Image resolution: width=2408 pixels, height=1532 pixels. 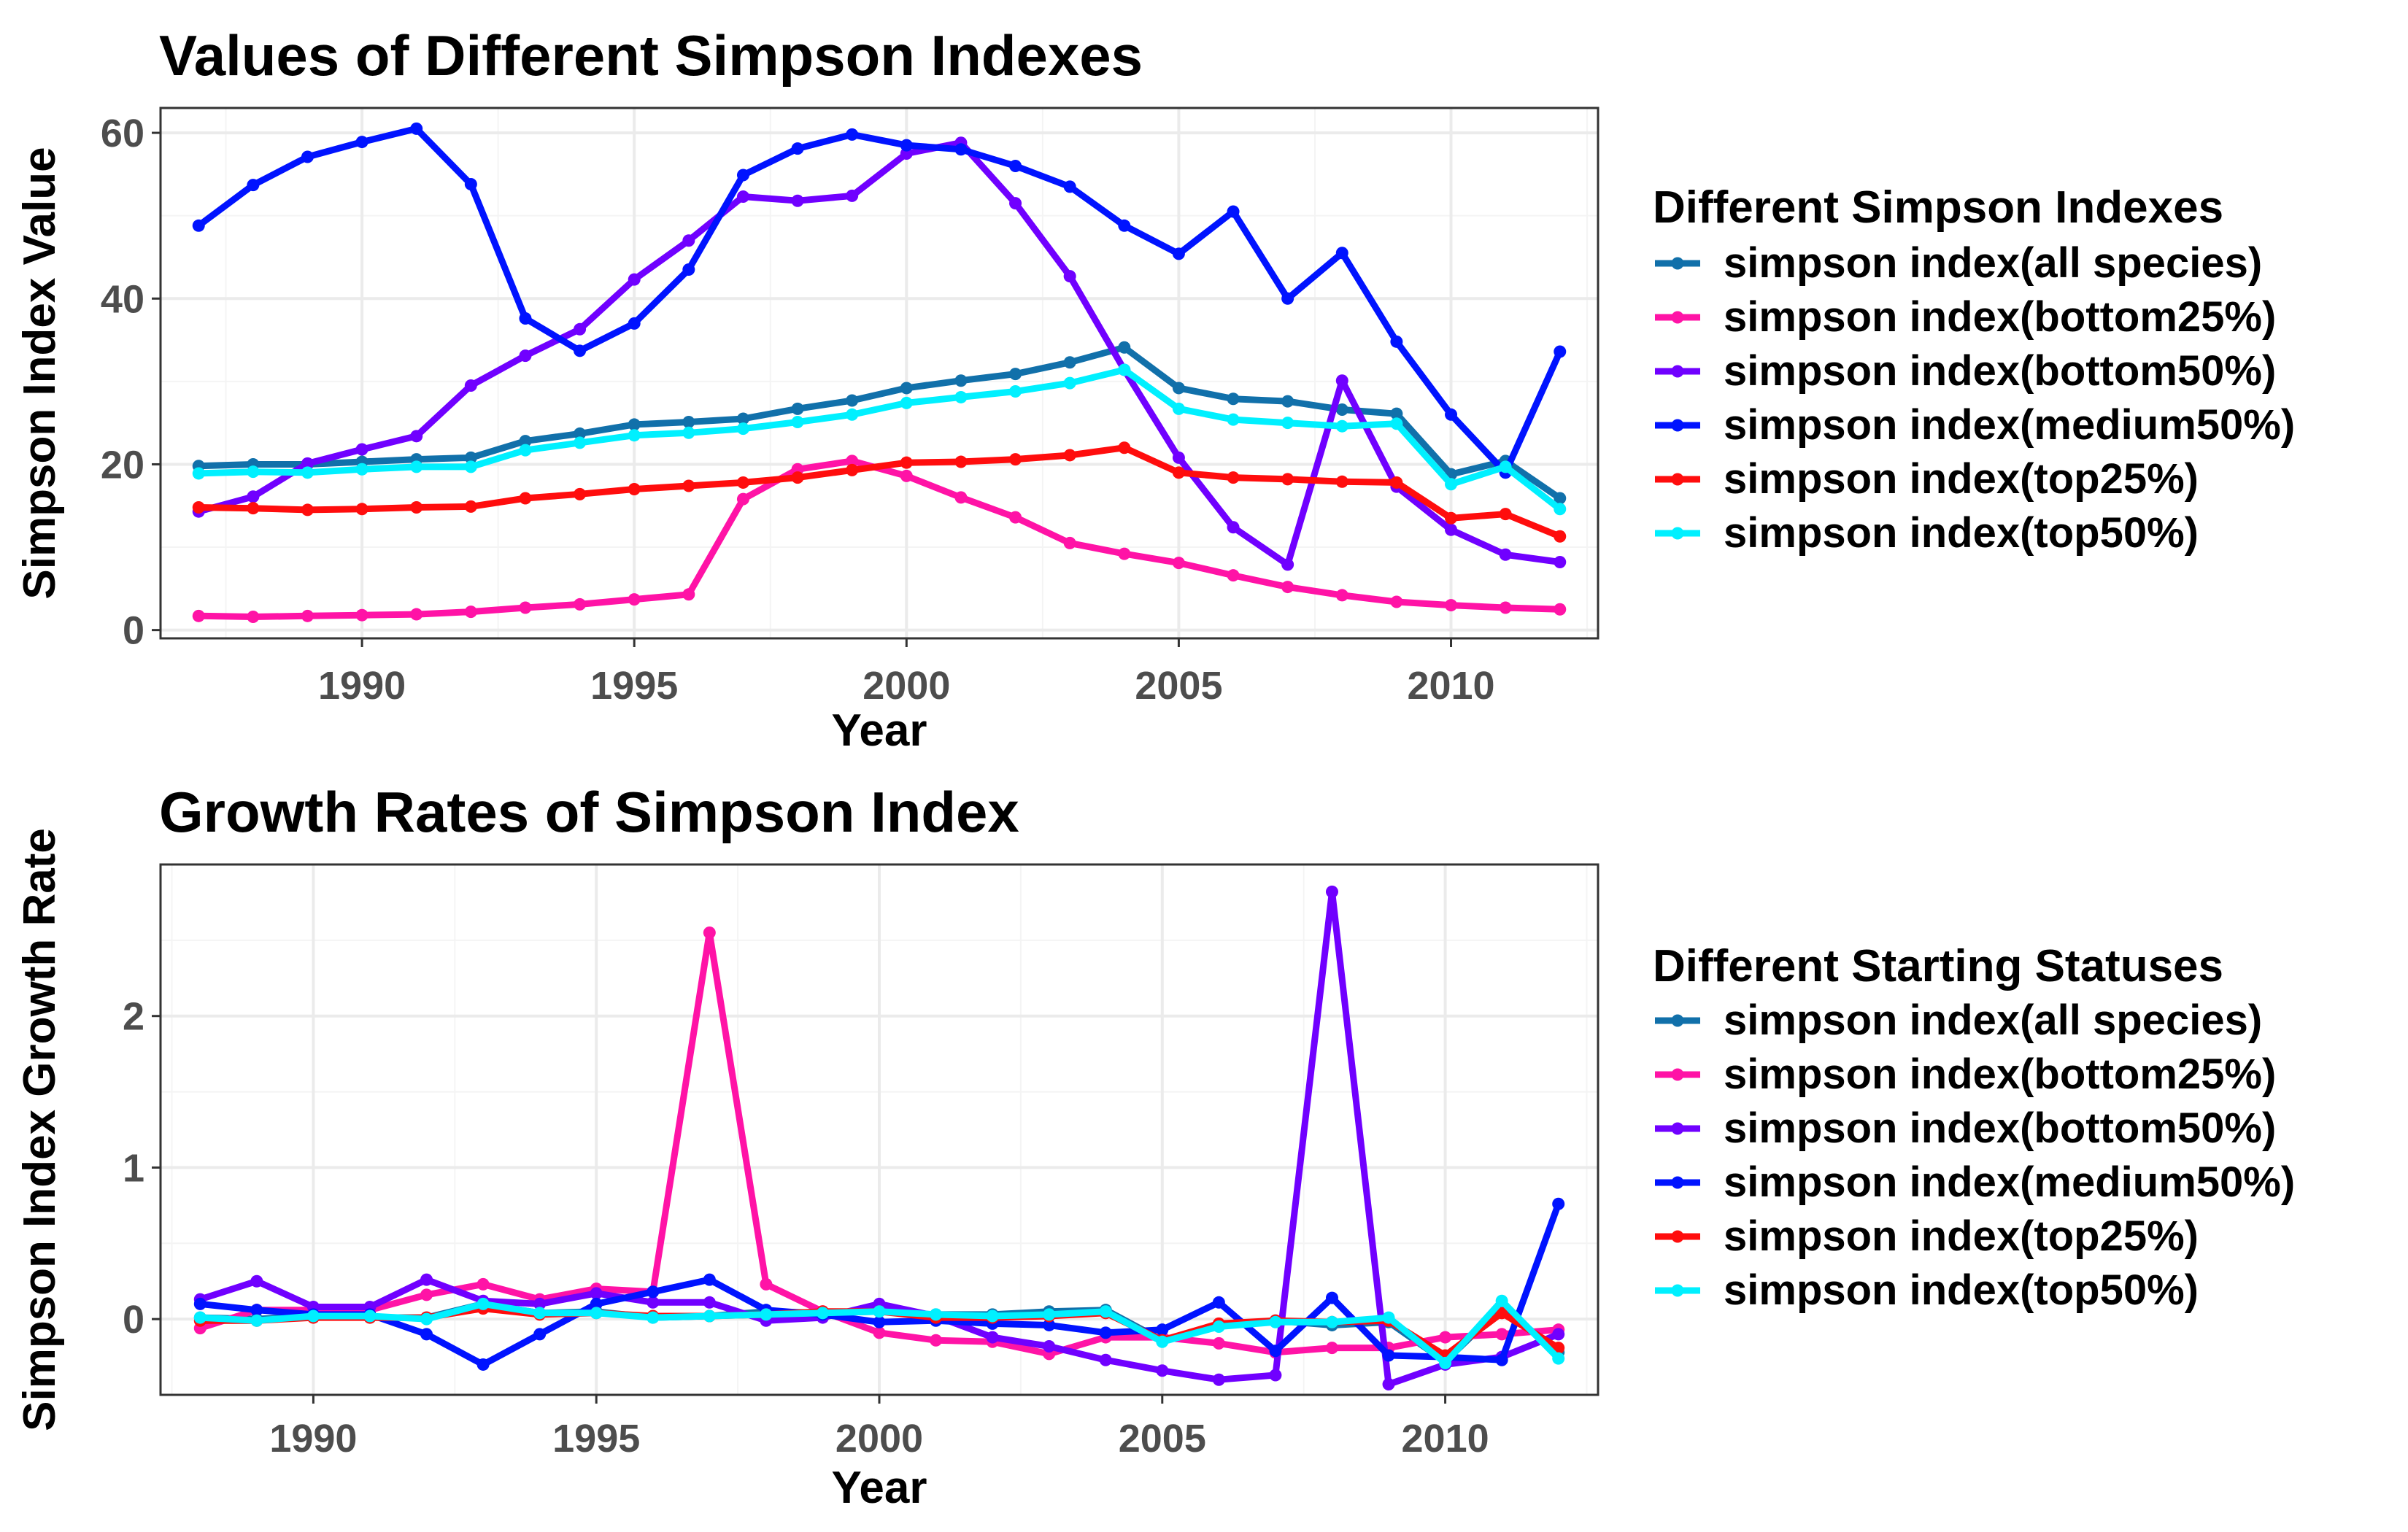 What do you see at coordinates (40, 1130) in the screenshot?
I see `y-axis-title: Simpson Index Growth Rate` at bounding box center [40, 1130].